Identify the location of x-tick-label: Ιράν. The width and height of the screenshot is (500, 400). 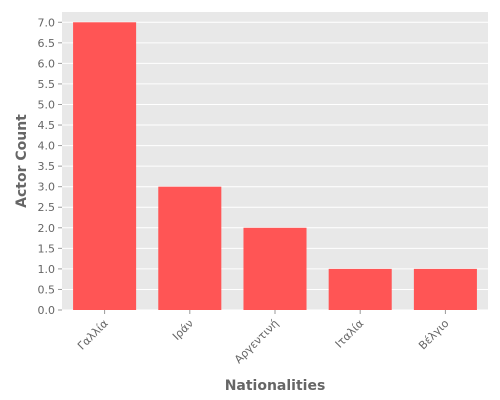
(183, 330).